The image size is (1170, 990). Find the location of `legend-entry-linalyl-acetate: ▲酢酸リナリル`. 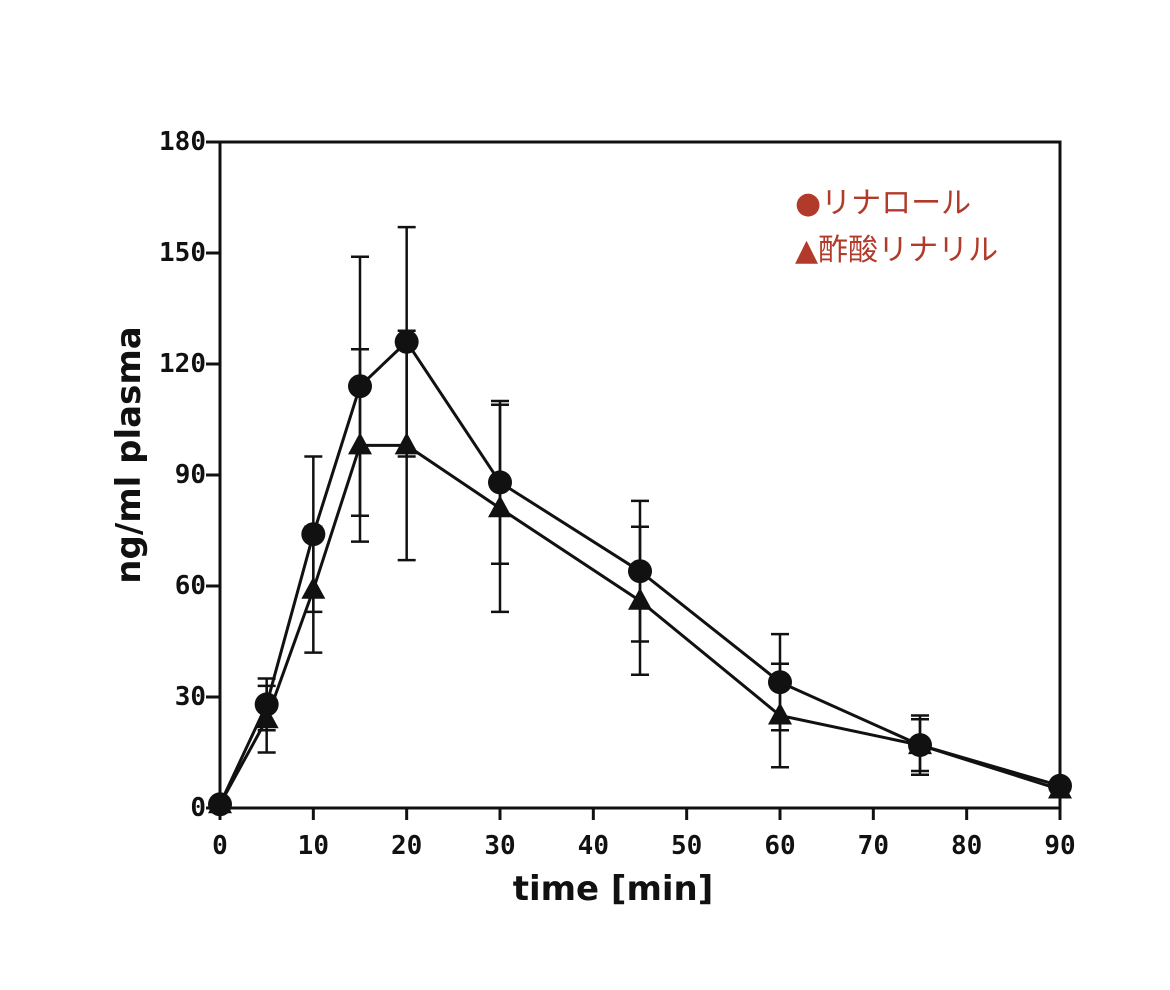

legend-entry-linalyl-acetate: ▲酢酸リナリル is located at coordinates (896, 250).